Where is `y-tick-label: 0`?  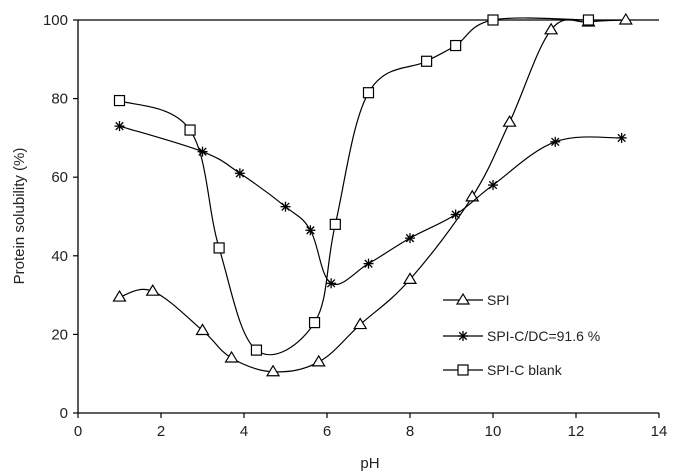 y-tick-label: 0 is located at coordinates (64, 413).